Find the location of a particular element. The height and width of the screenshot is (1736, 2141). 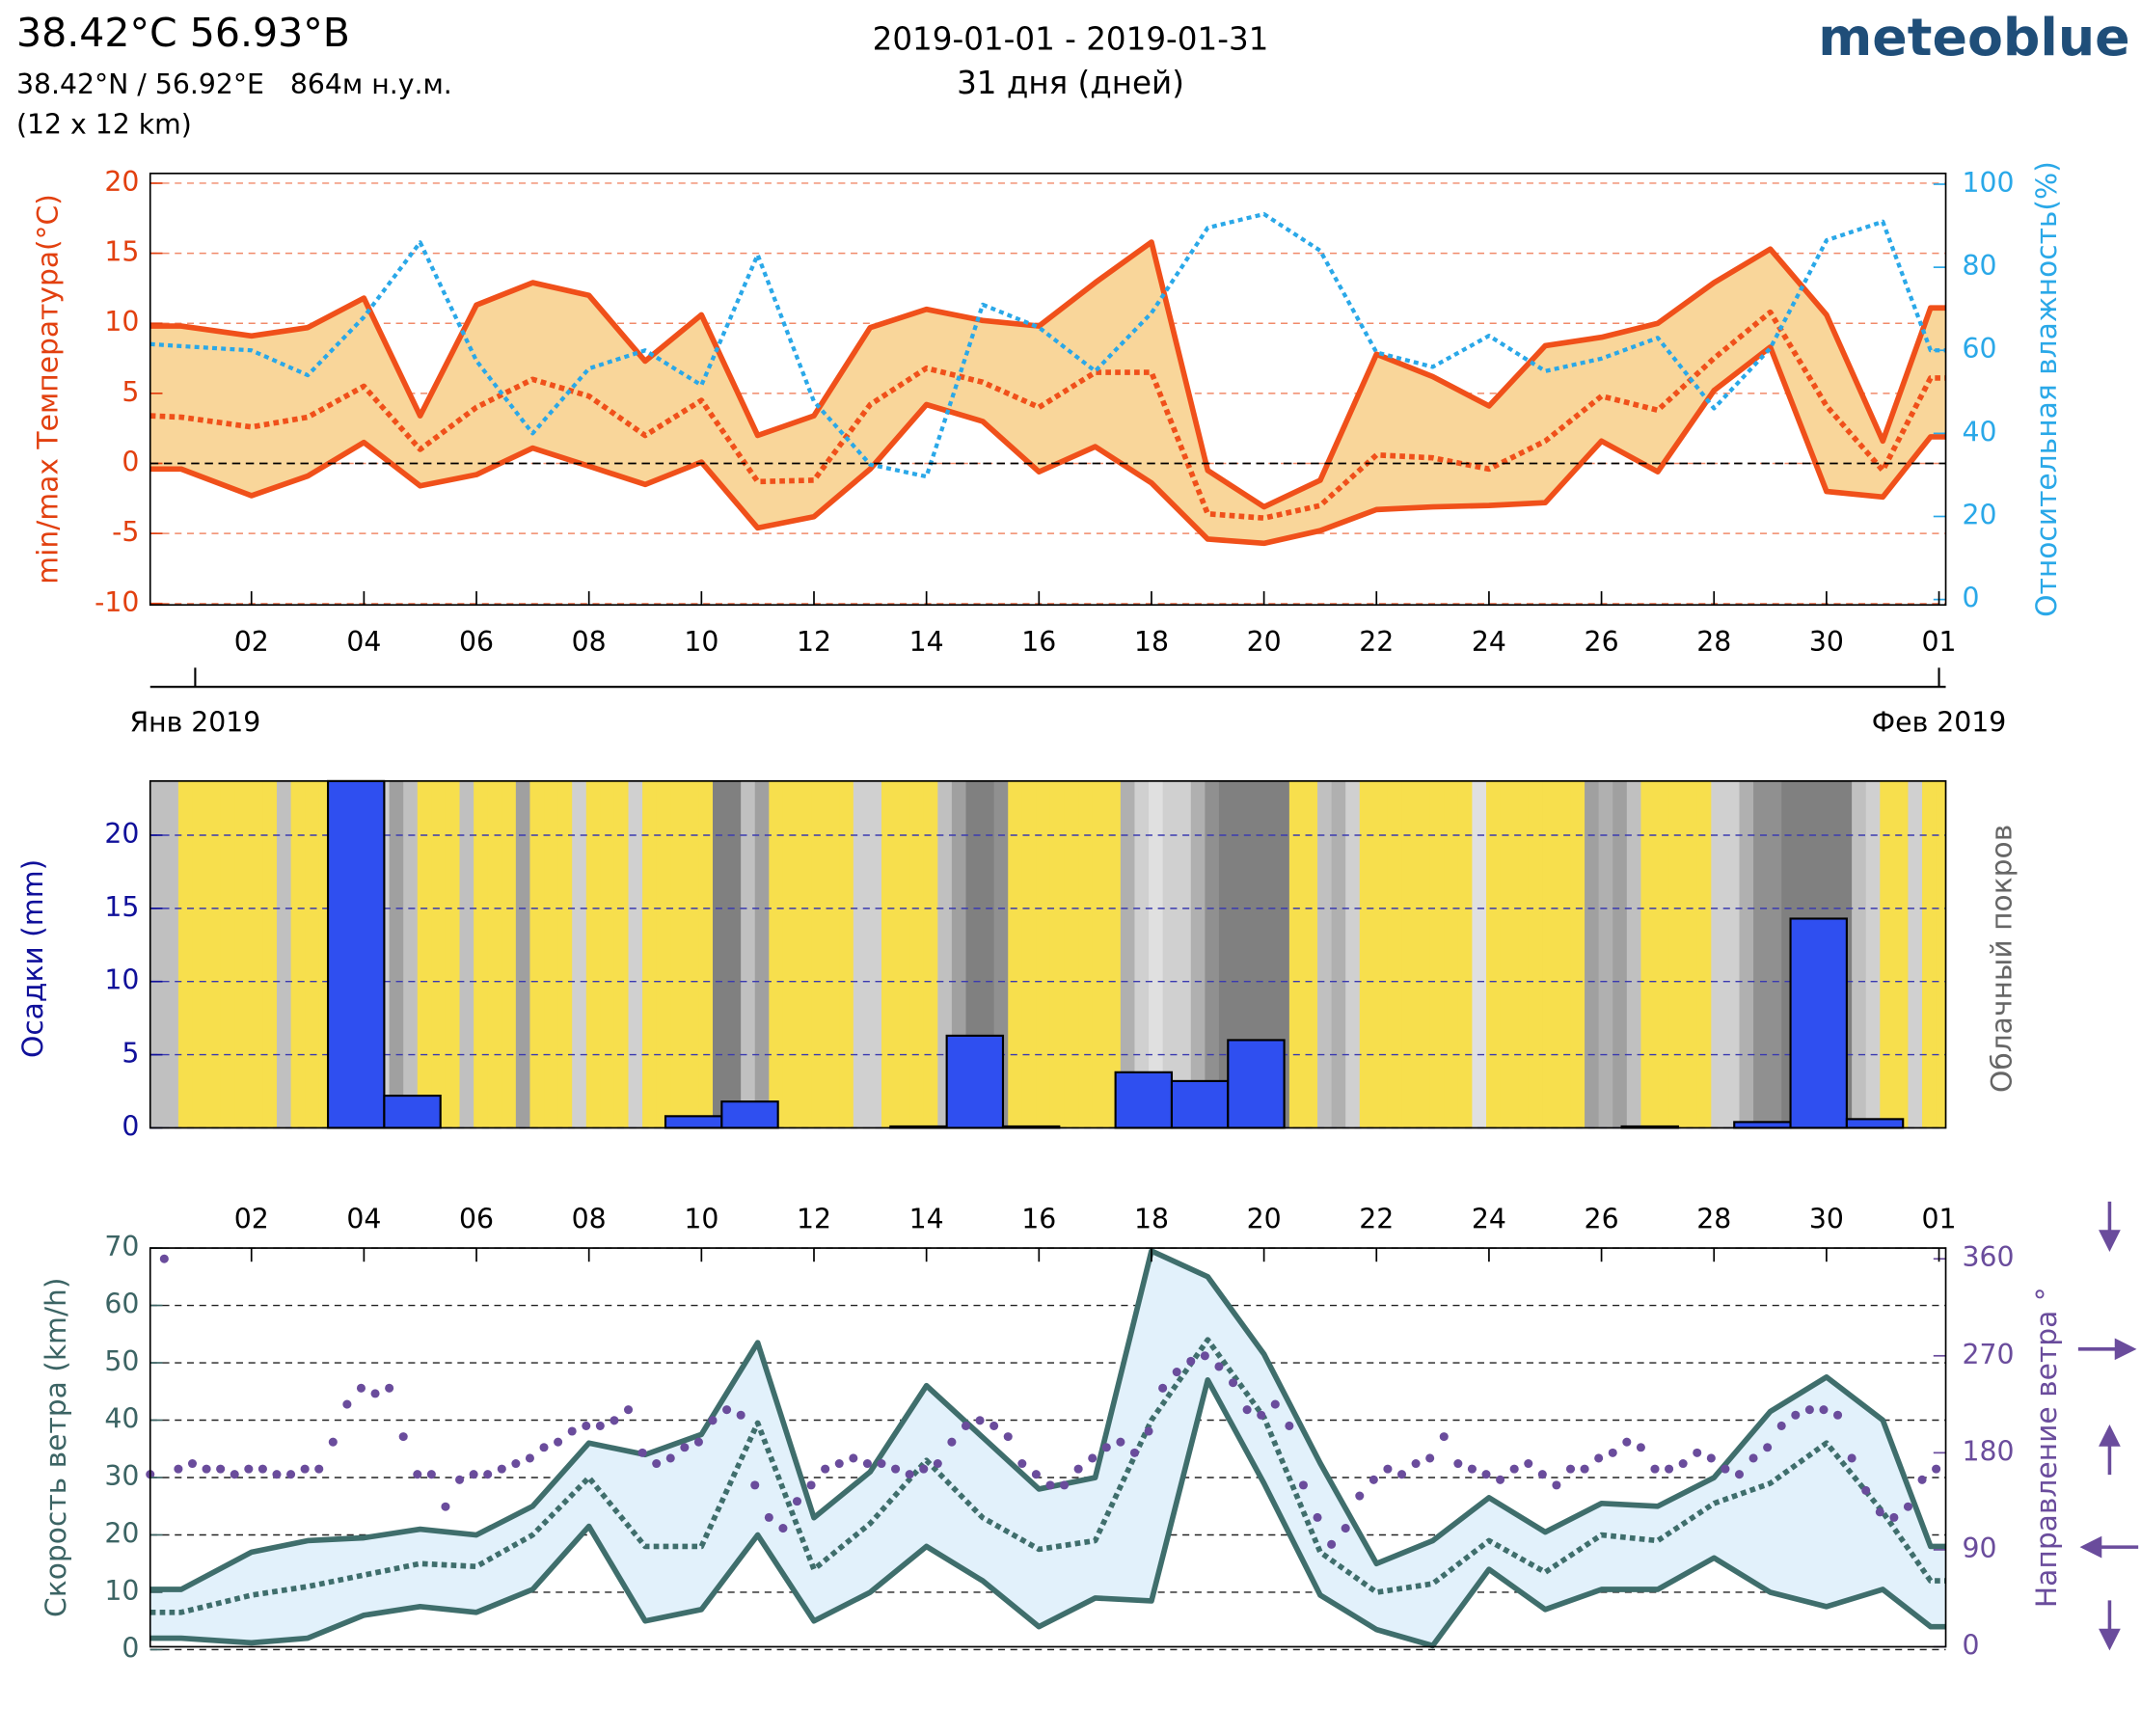

y-tick-label: 70 is located at coordinates (122, 1247).